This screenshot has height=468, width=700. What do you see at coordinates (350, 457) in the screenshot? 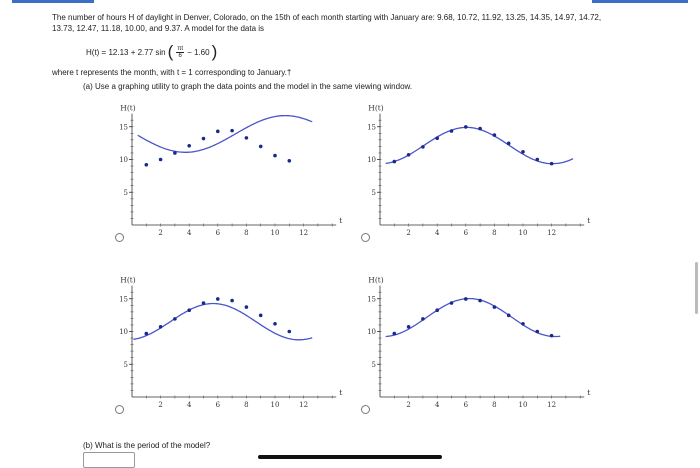
I see `home-indicator` at bounding box center [350, 457].